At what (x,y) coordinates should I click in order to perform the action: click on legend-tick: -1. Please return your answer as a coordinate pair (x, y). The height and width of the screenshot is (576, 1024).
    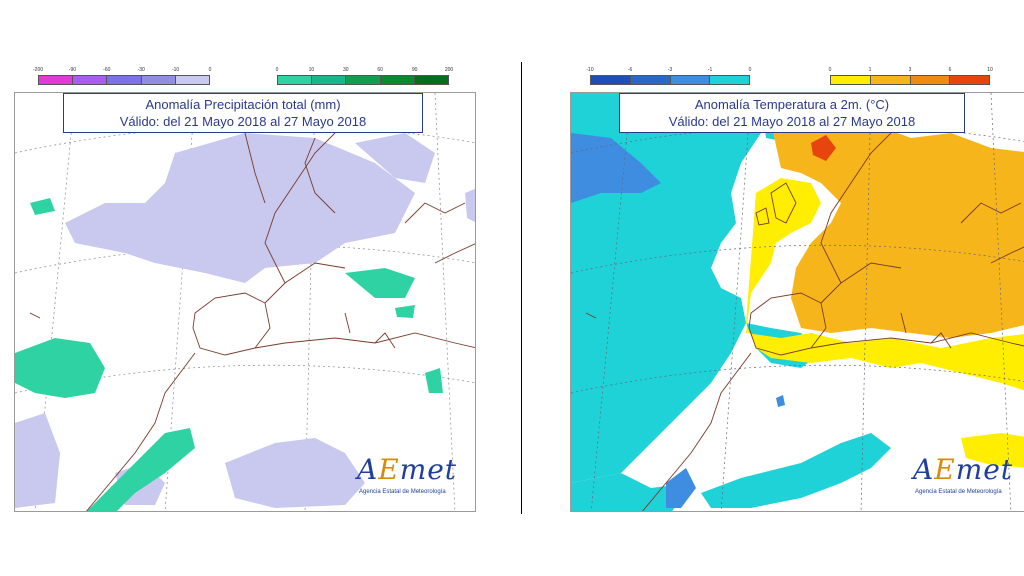
    Looking at the image, I should click on (710, 70).